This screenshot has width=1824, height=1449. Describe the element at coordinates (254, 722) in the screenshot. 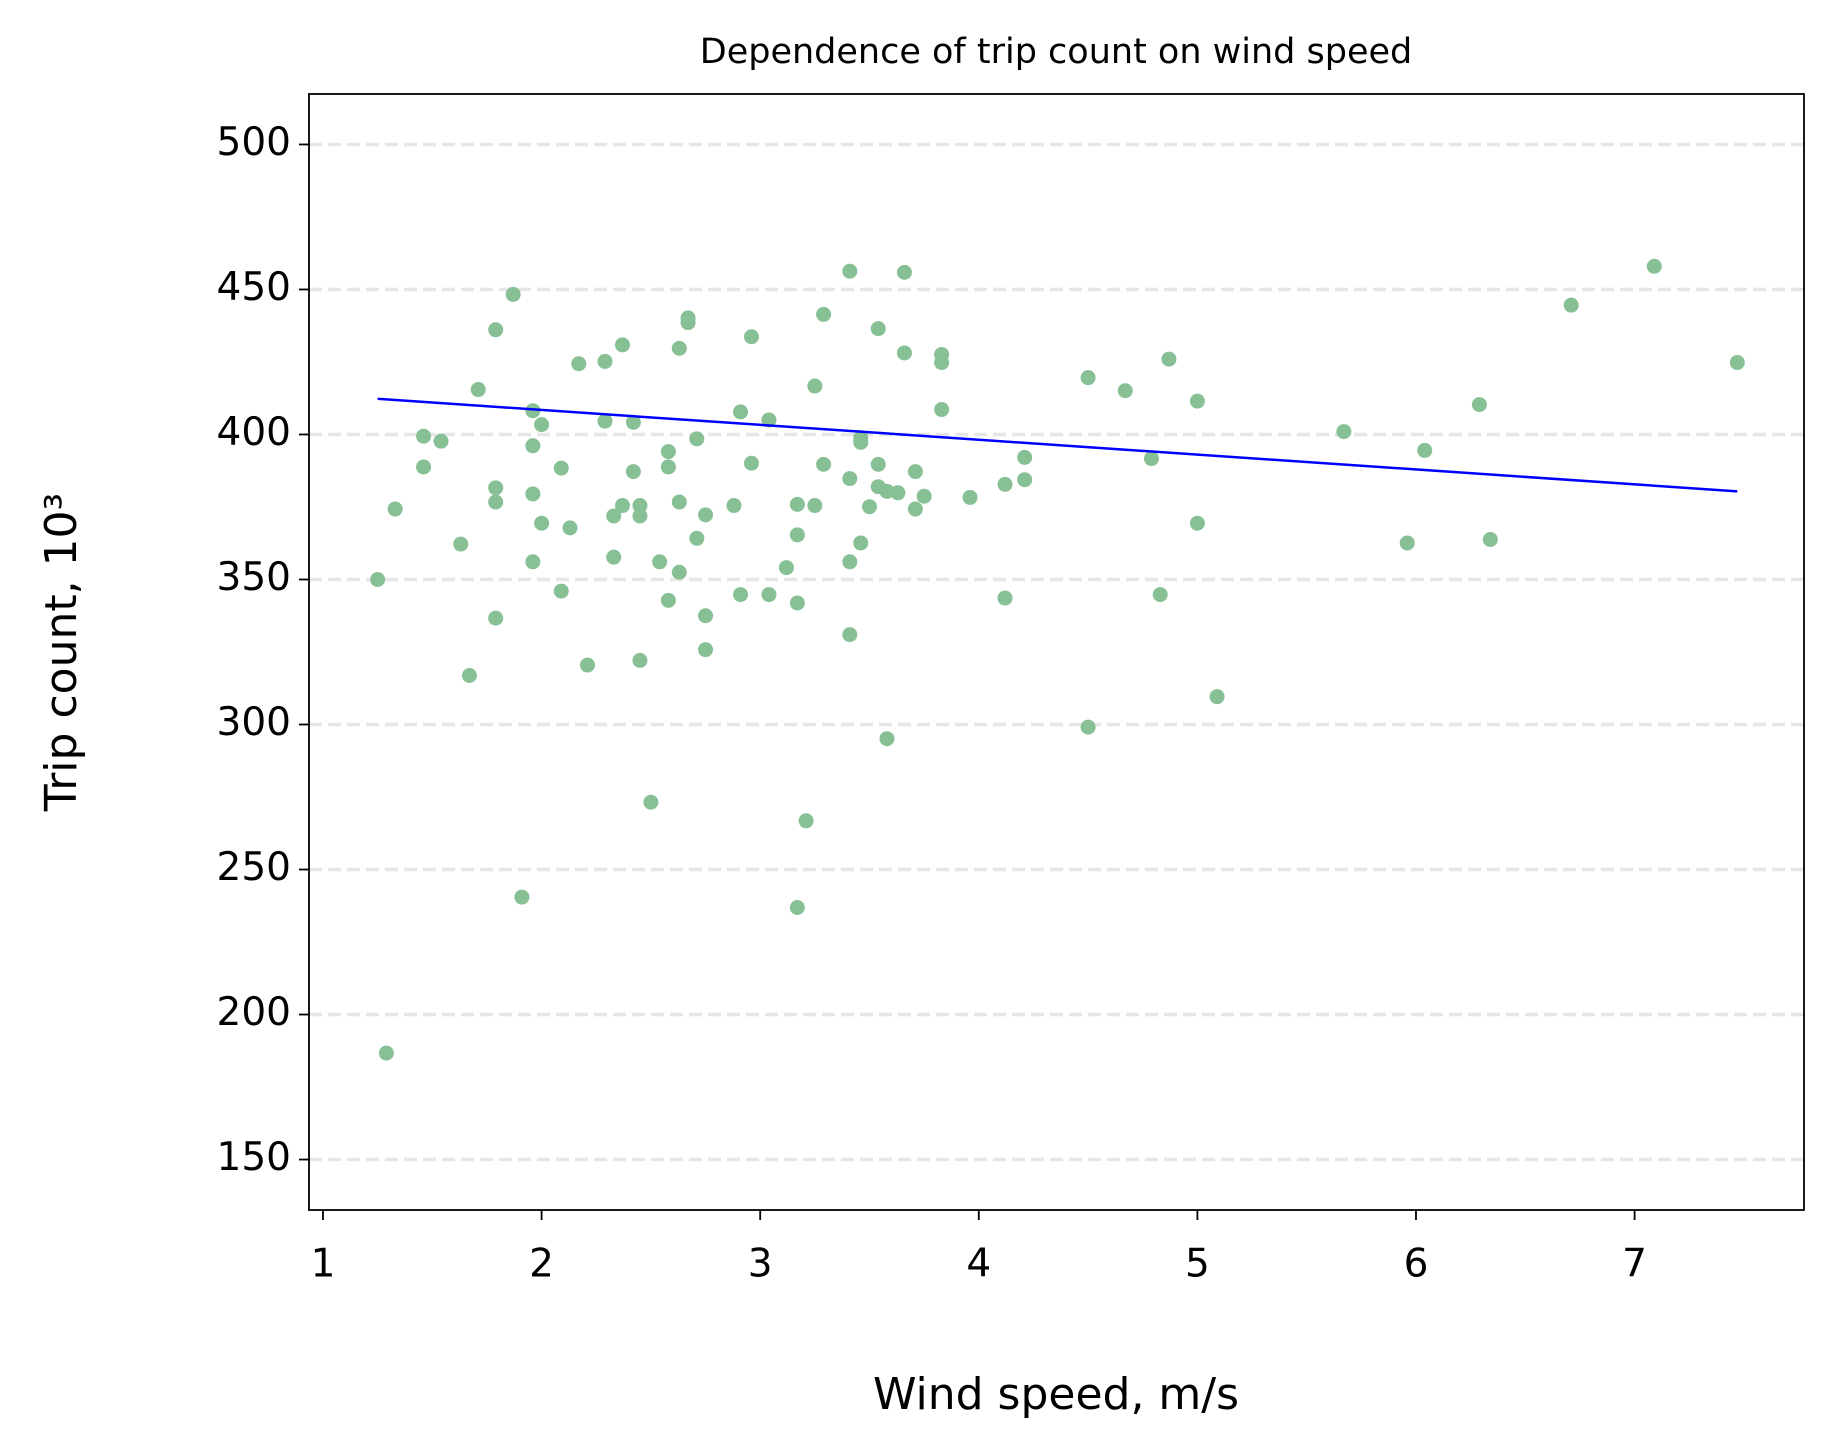

I see `y-tick-label: 300` at that location.